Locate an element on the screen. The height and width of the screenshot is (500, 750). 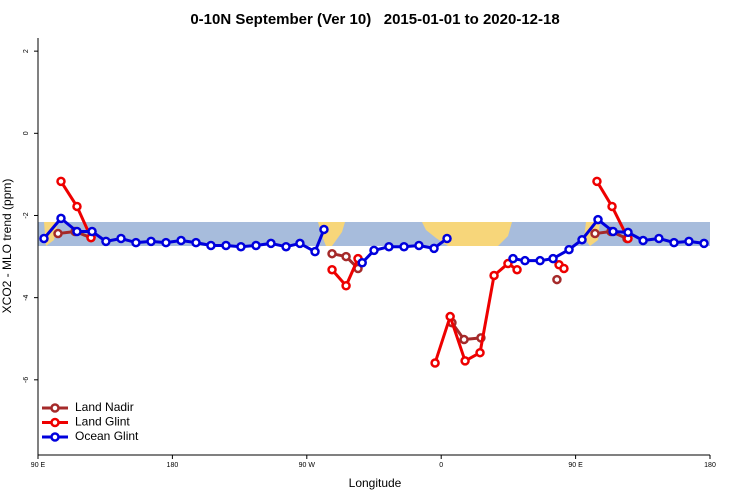
x-tick-label: 0 is located at coordinates (441, 465).